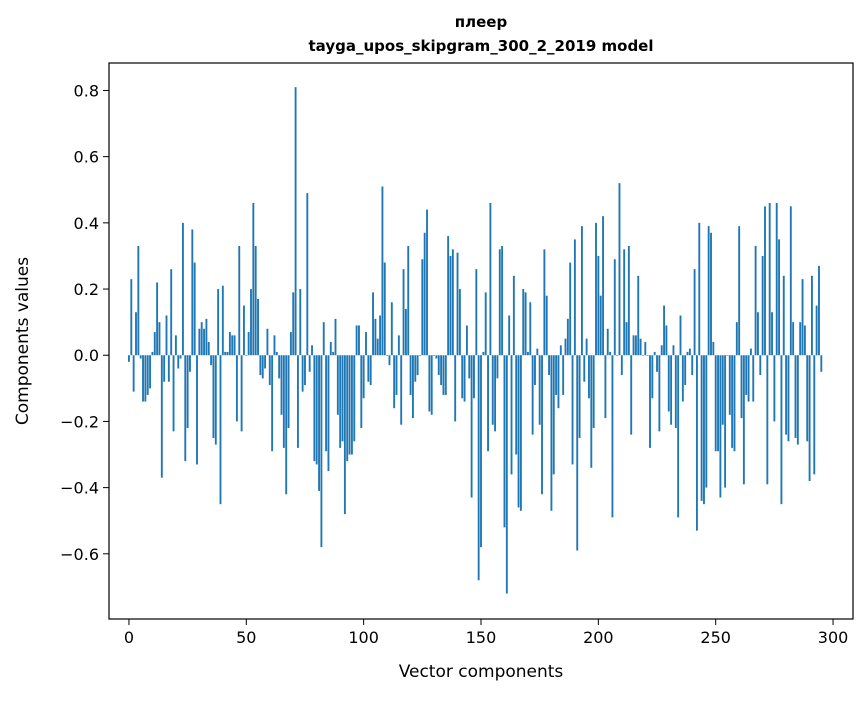 The image size is (867, 701). I want to click on y-axis-ticks: −0.6 −0.4 −0.2 0.0 0.2 0.4 0.6 0.8, so click(84, 322).